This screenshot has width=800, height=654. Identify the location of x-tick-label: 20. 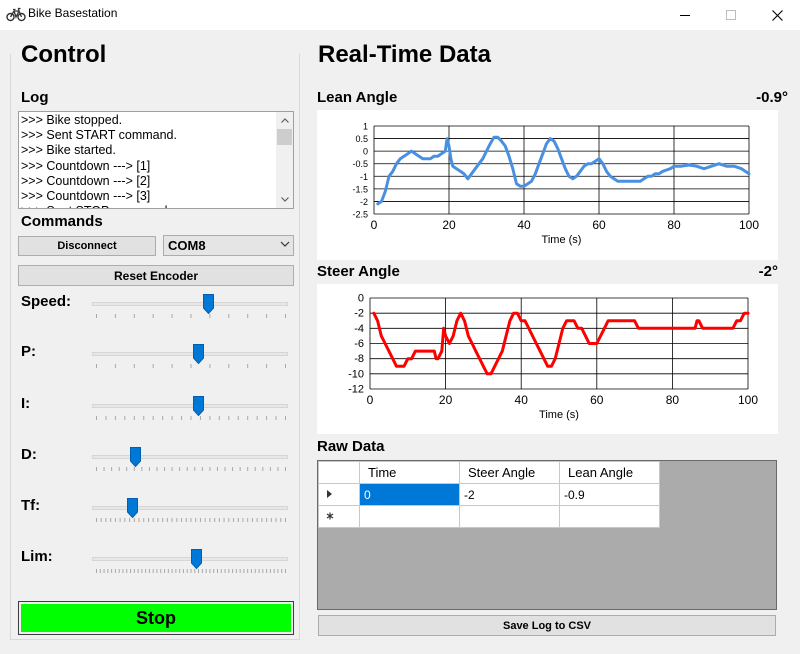
(446, 400).